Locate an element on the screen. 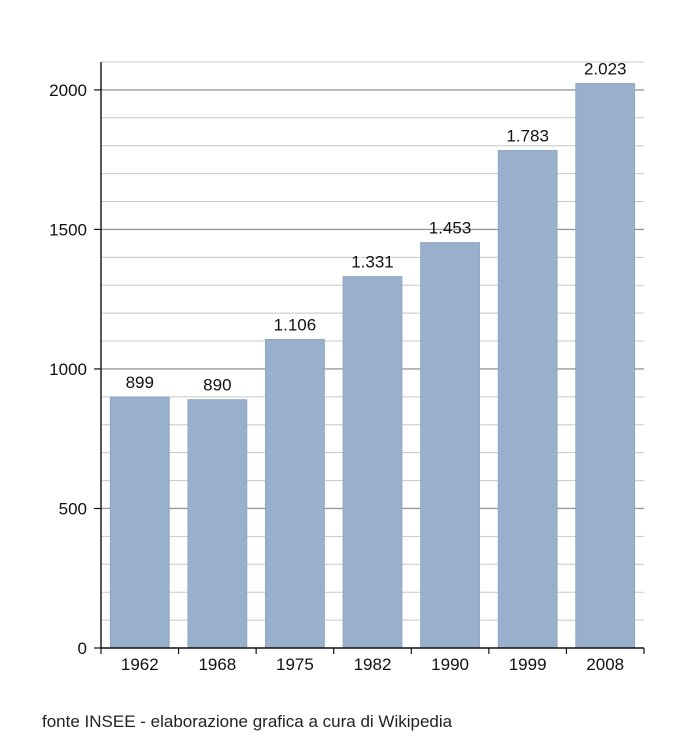 The width and height of the screenshot is (700, 746). x-tick-label-1990: 1990 is located at coordinates (450, 664).